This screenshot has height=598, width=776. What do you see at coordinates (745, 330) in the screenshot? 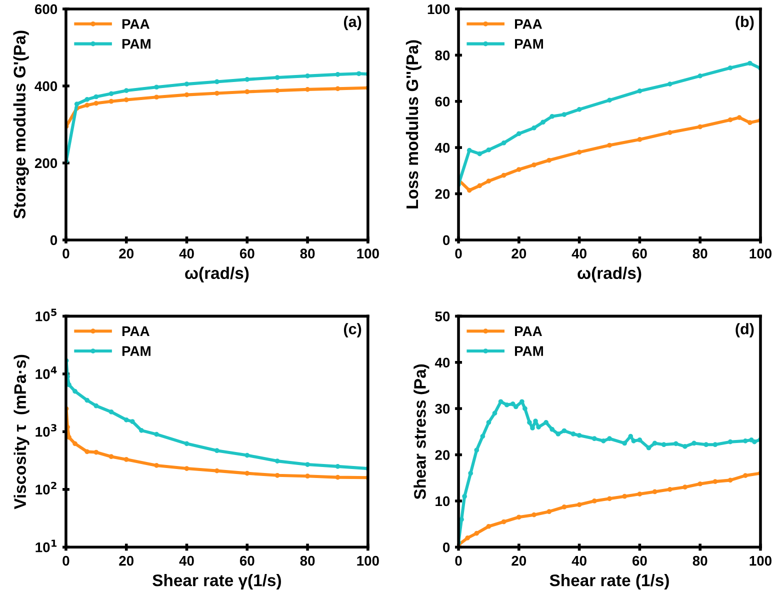
I see `annotation: (d)` at bounding box center [745, 330].